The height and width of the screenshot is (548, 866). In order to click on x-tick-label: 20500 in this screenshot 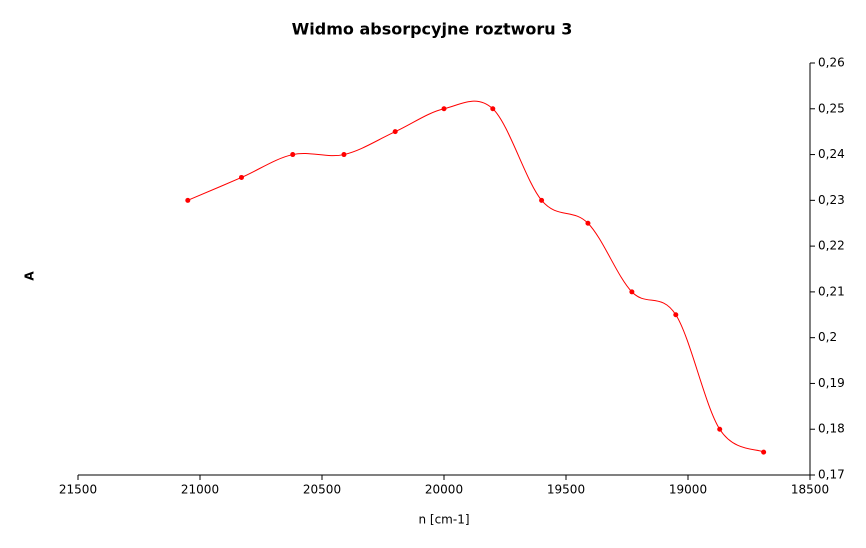, I will do `click(322, 490)`.